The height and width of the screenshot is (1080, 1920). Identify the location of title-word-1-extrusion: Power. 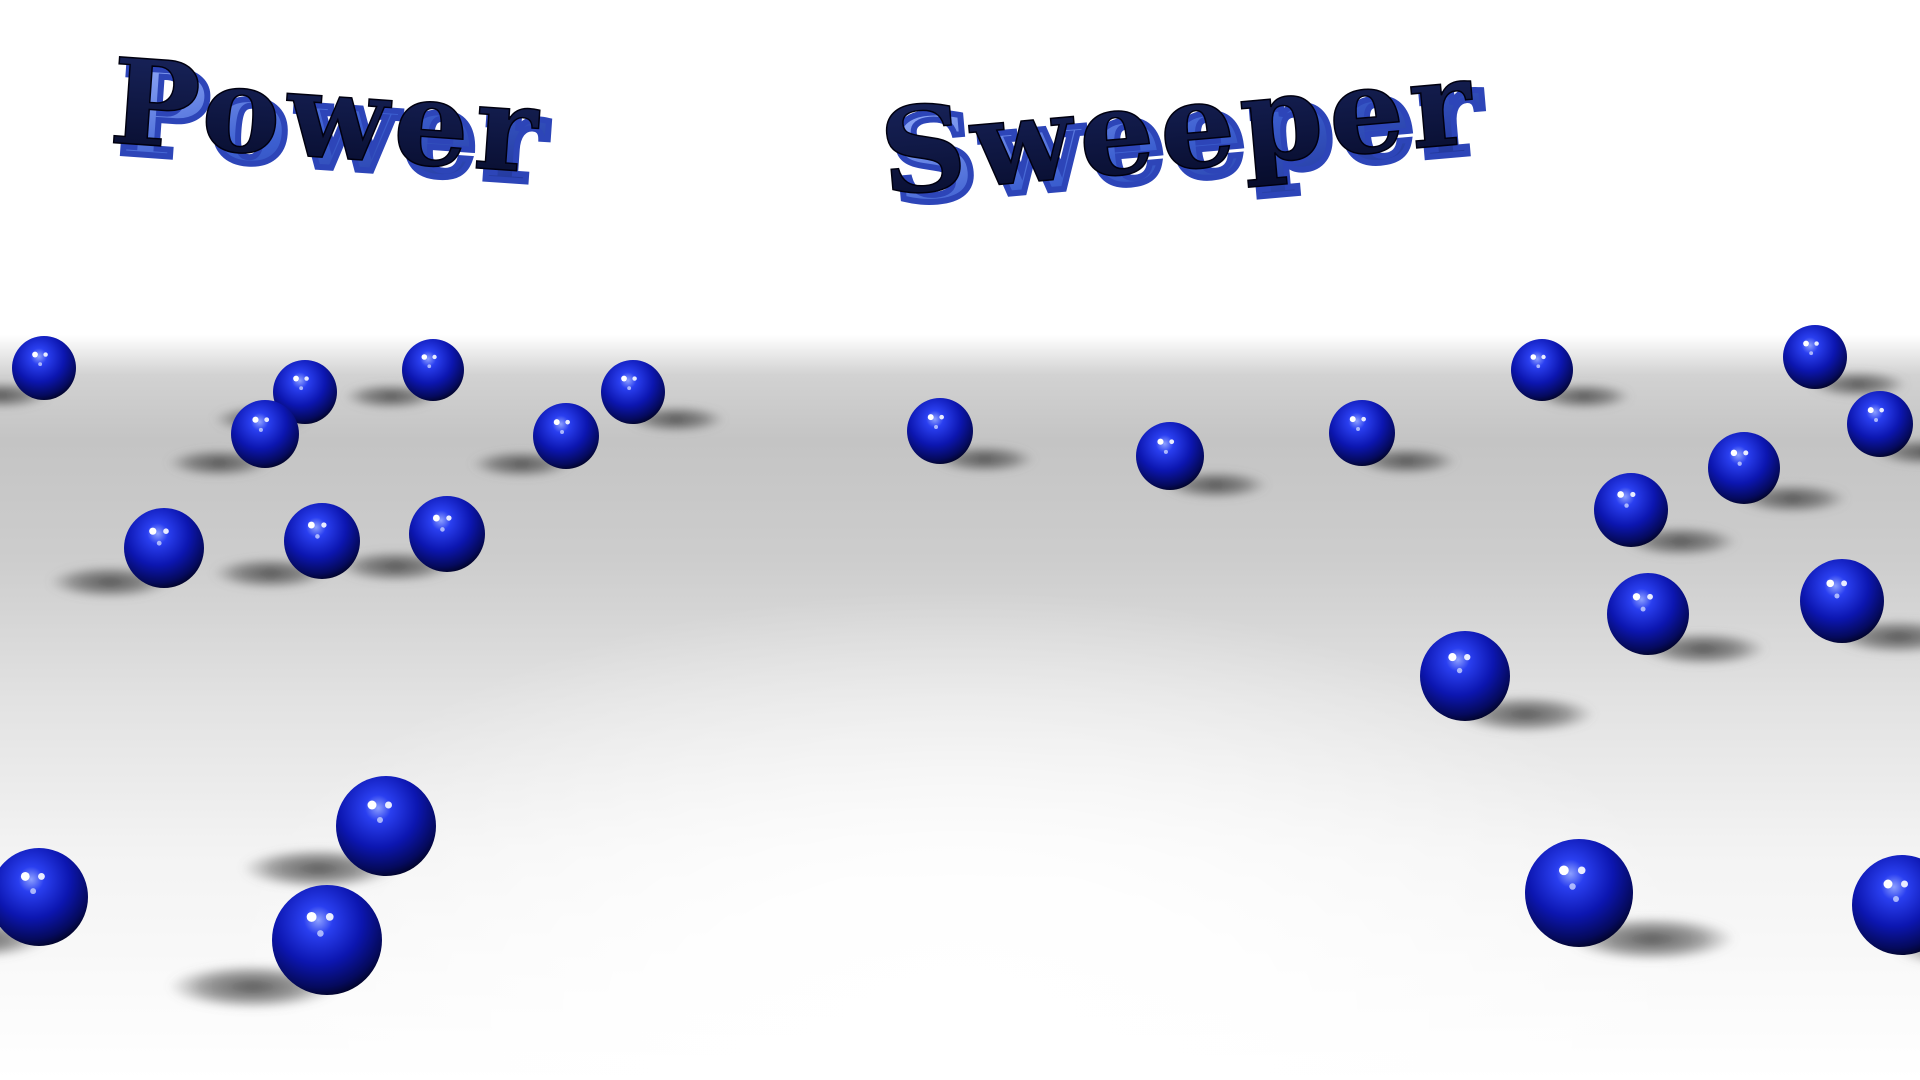
(337, 125).